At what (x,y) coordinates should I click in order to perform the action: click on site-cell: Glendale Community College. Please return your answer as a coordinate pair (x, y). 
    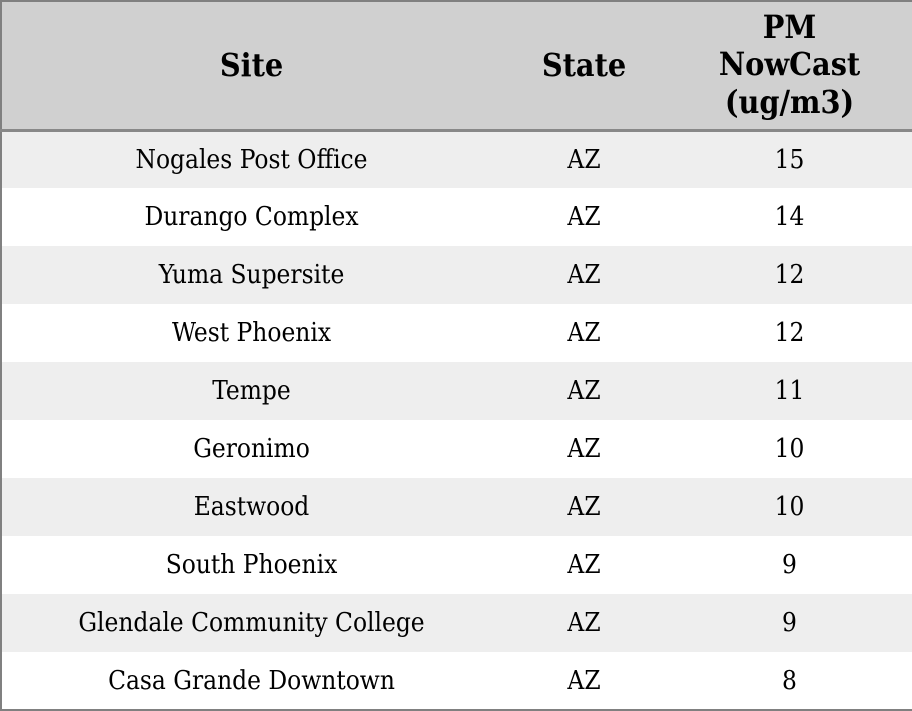
    Looking at the image, I should click on (251, 623).